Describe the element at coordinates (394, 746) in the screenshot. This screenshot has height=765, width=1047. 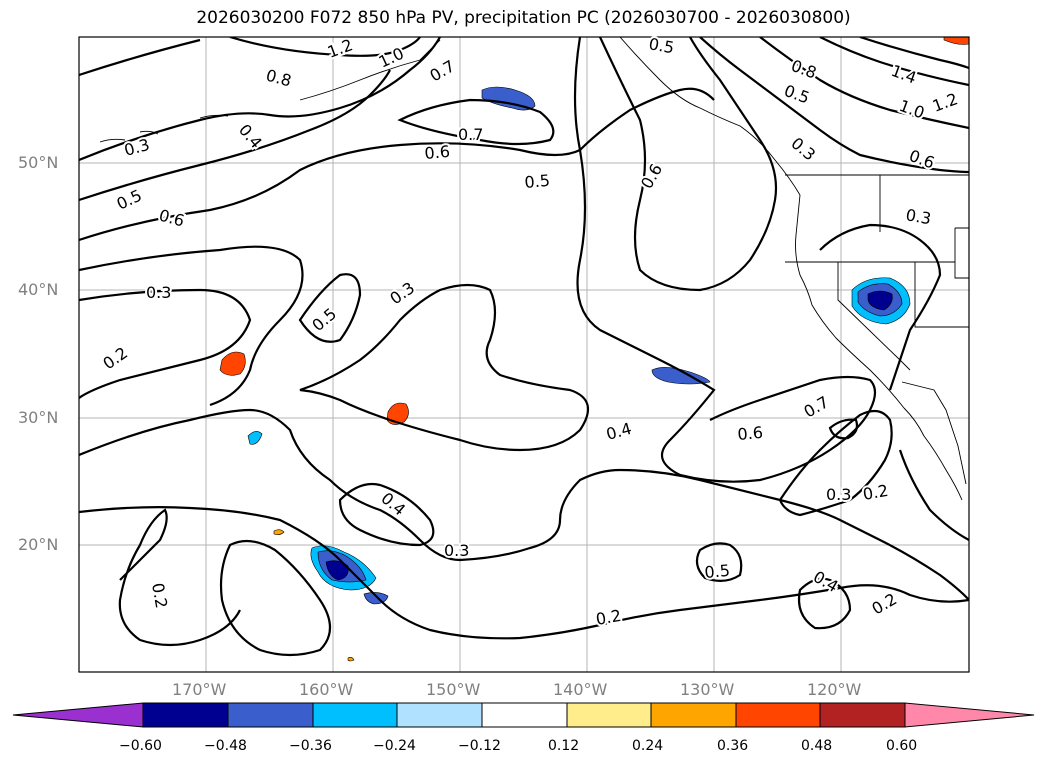
I see `colorbar-tick-label: −0.24` at that location.